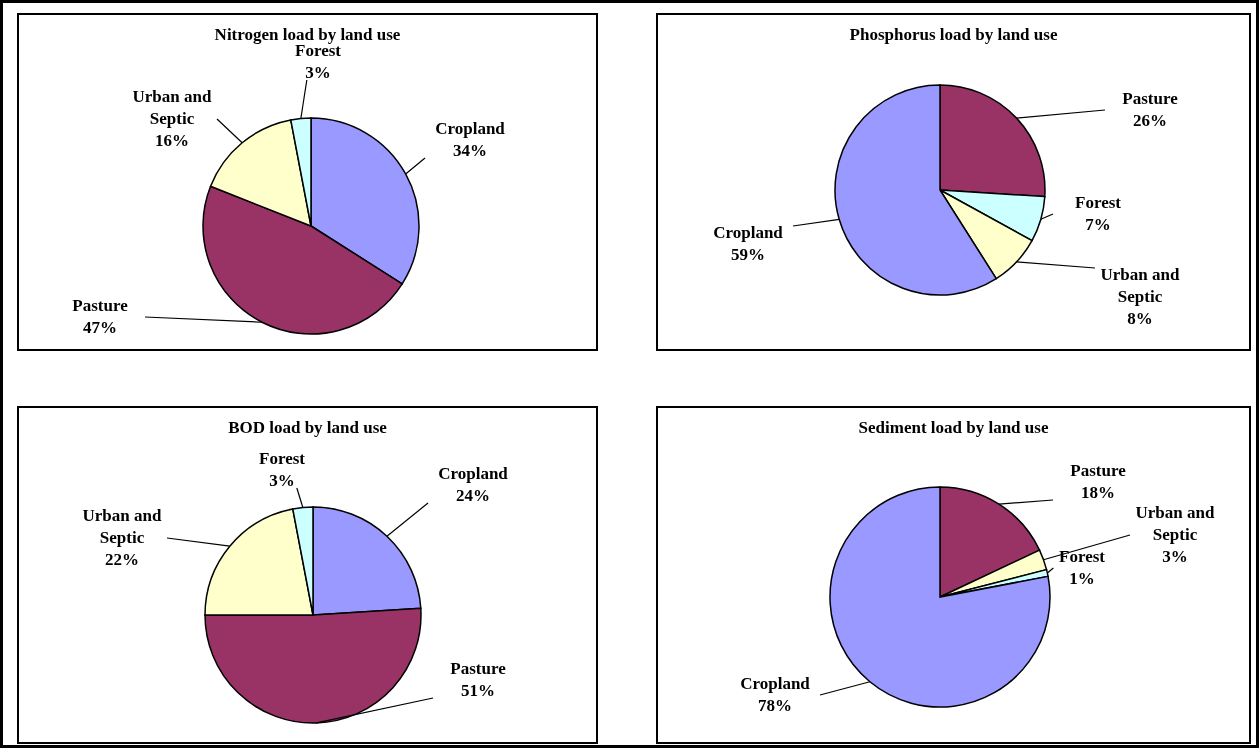 The width and height of the screenshot is (1259, 748). Describe the element at coordinates (478, 690) in the screenshot. I see `data-label: 51%` at that location.